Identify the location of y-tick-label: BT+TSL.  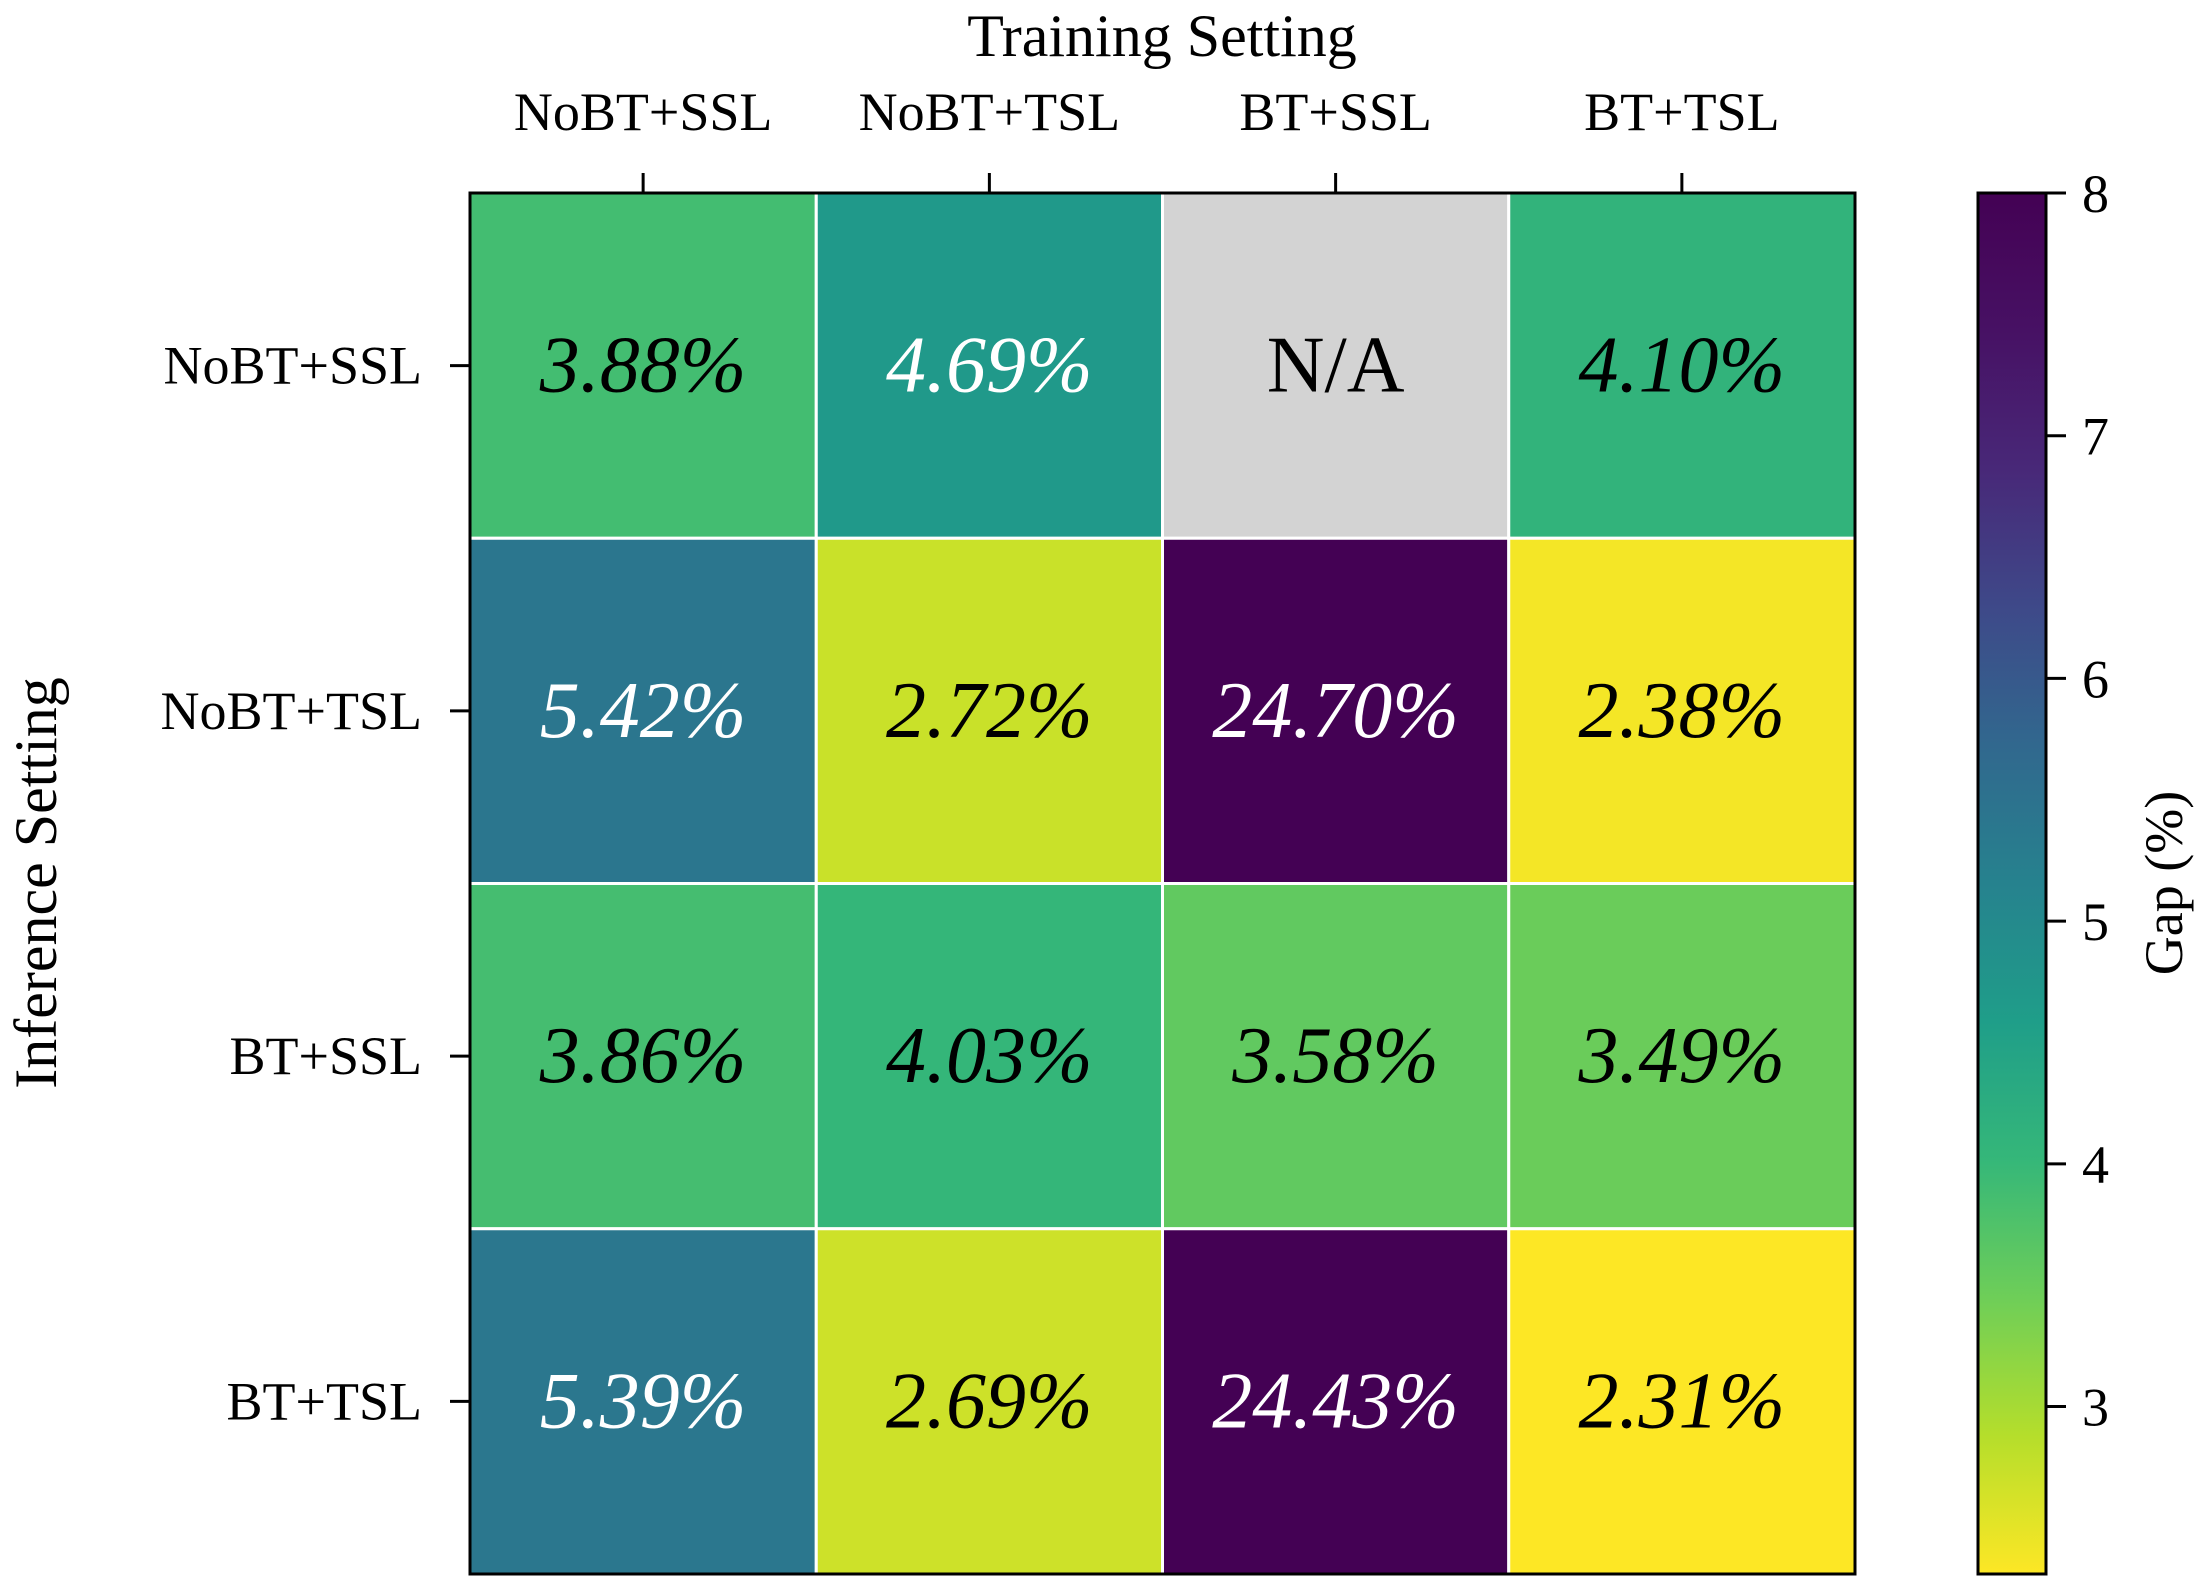
(324, 1401).